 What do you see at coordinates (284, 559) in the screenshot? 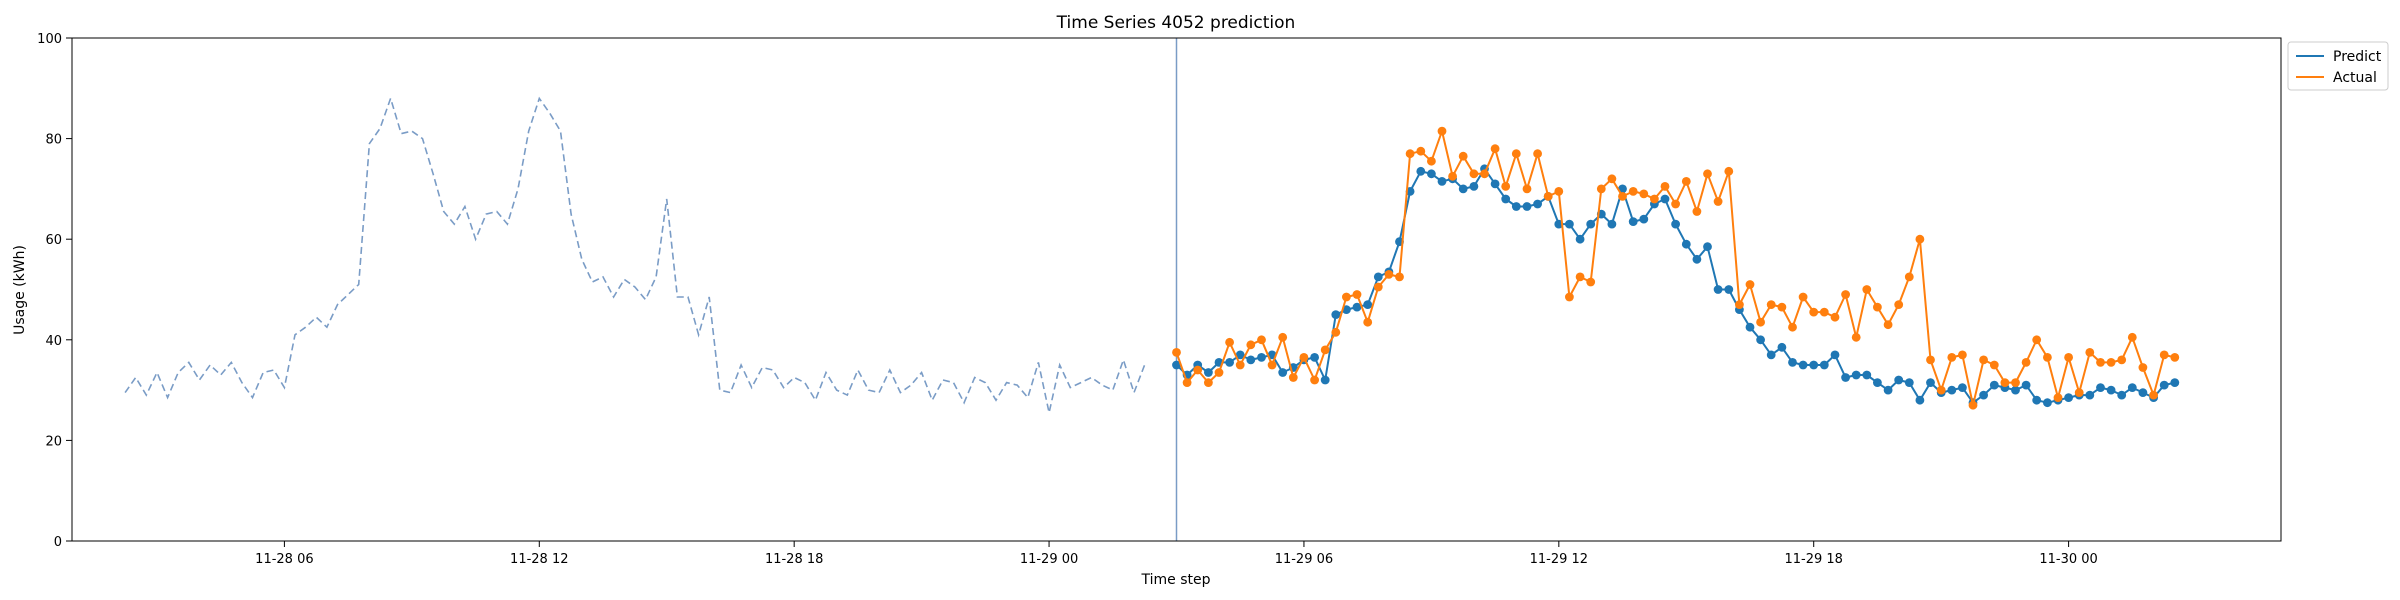
I see `x-tick-label: 11-28 06` at bounding box center [284, 559].